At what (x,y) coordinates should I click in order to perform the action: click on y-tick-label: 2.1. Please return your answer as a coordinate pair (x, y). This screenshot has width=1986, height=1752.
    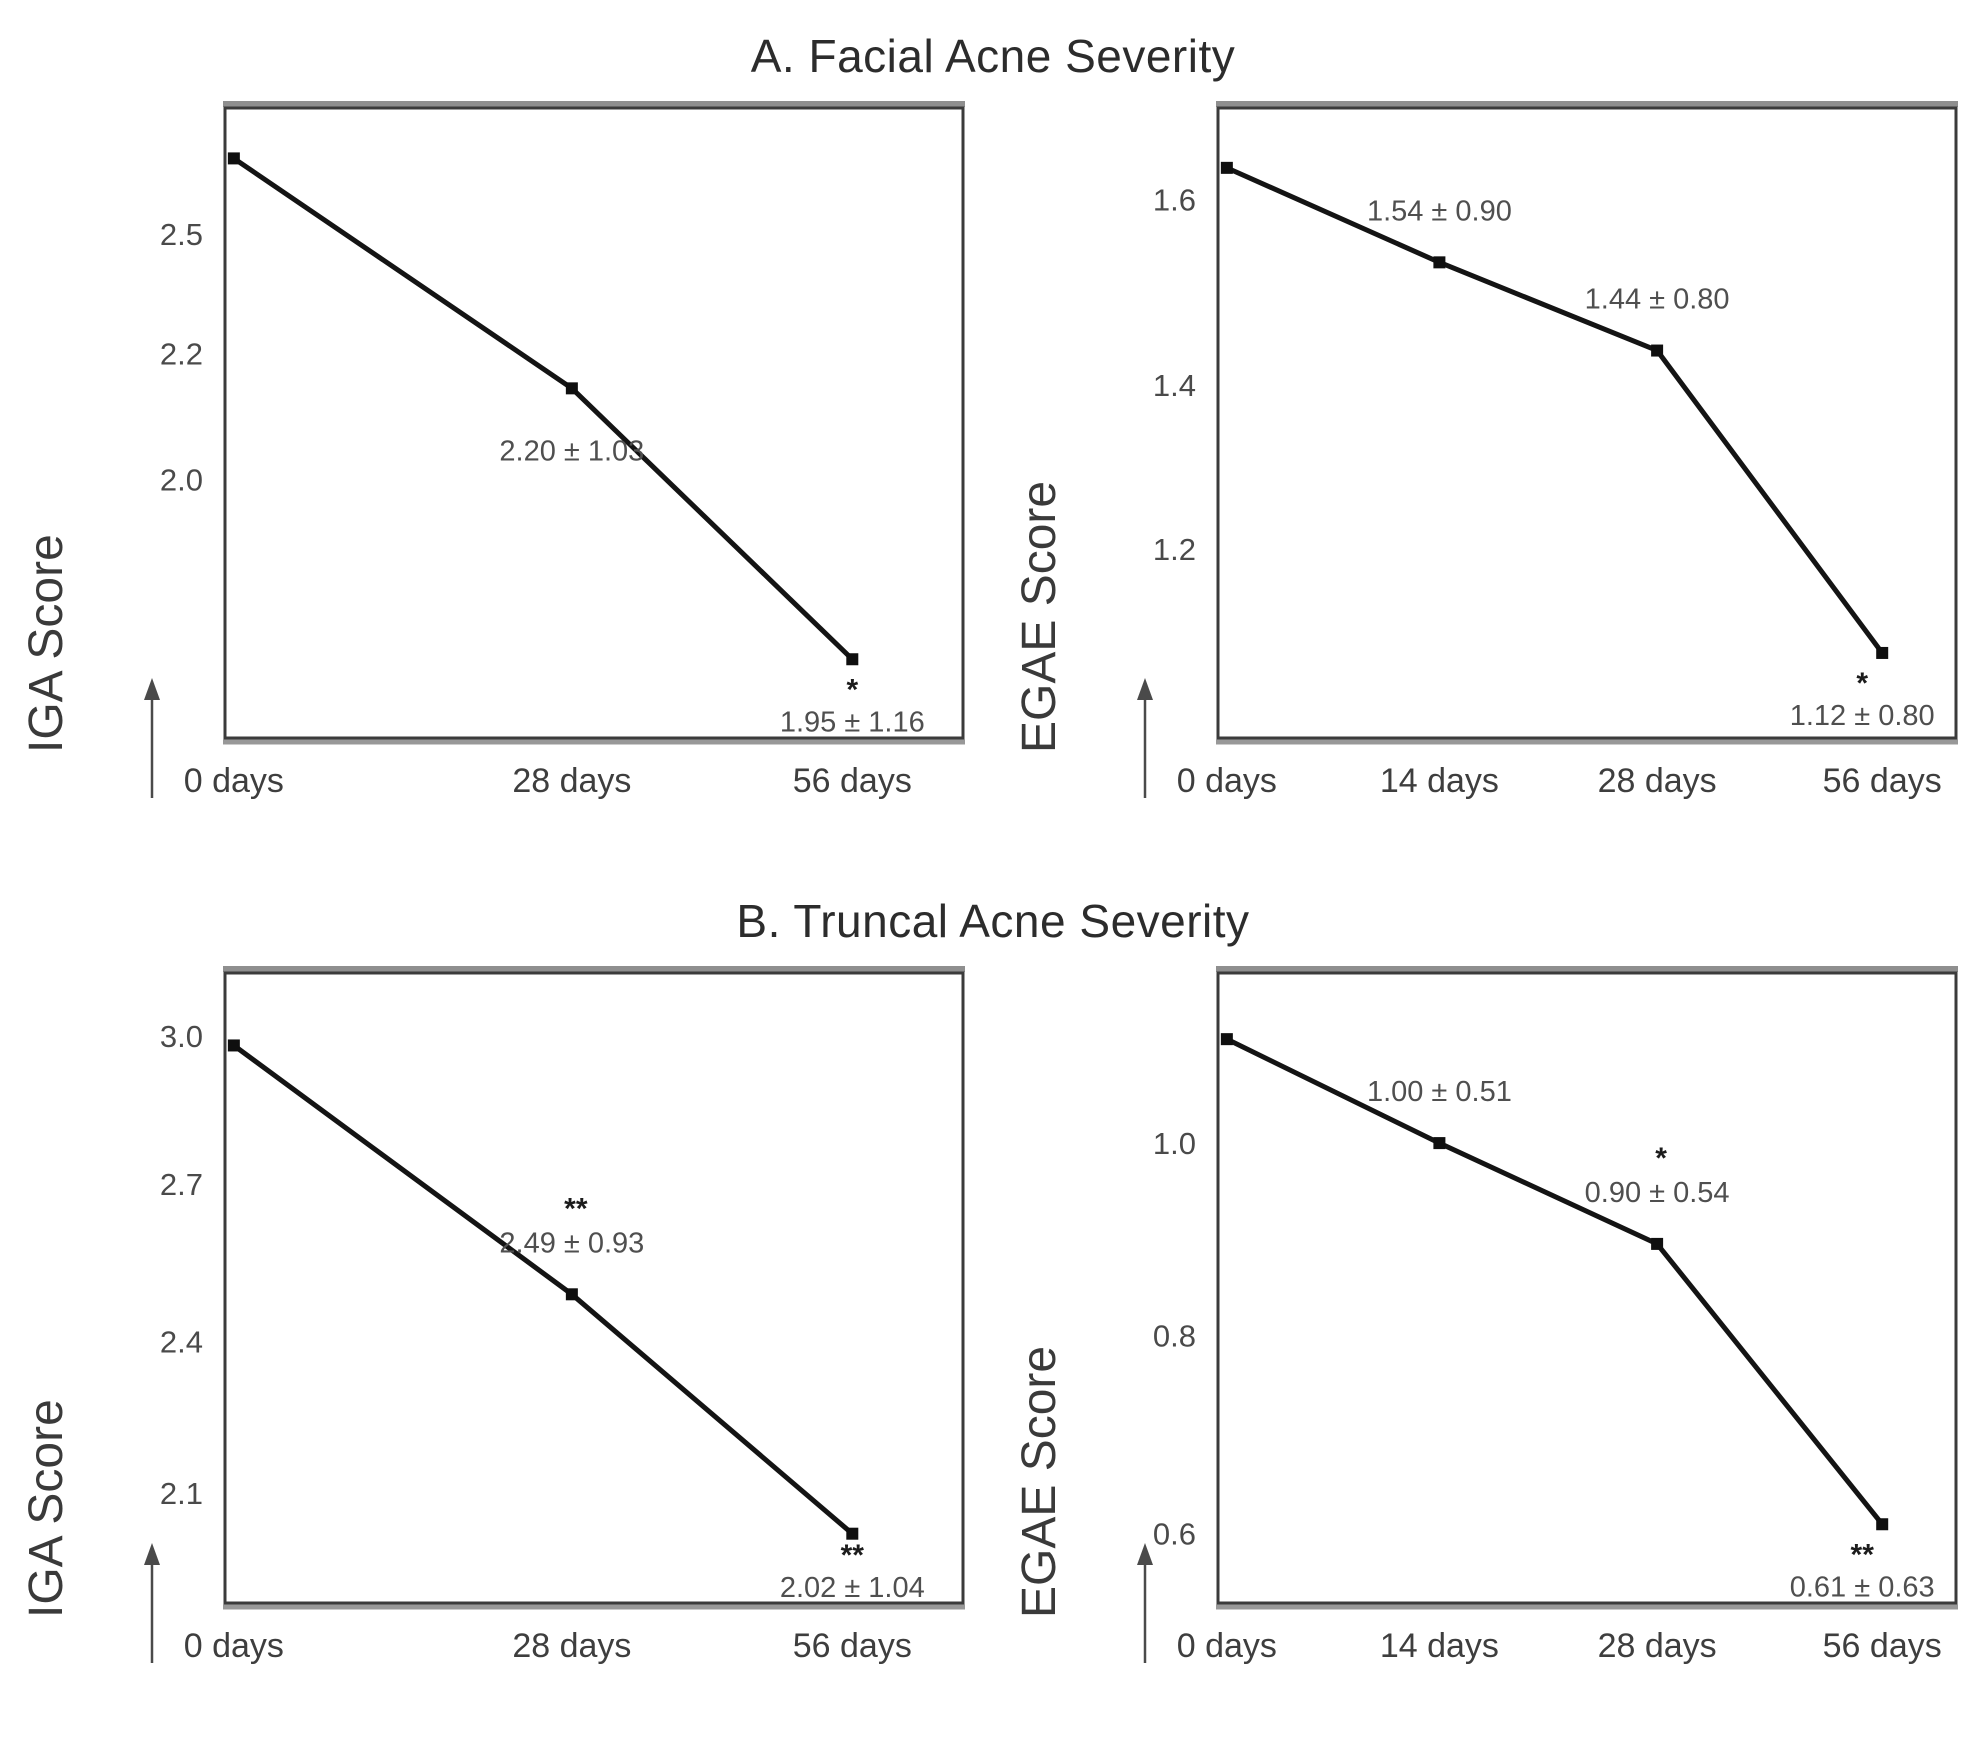
    Looking at the image, I should click on (181, 1493).